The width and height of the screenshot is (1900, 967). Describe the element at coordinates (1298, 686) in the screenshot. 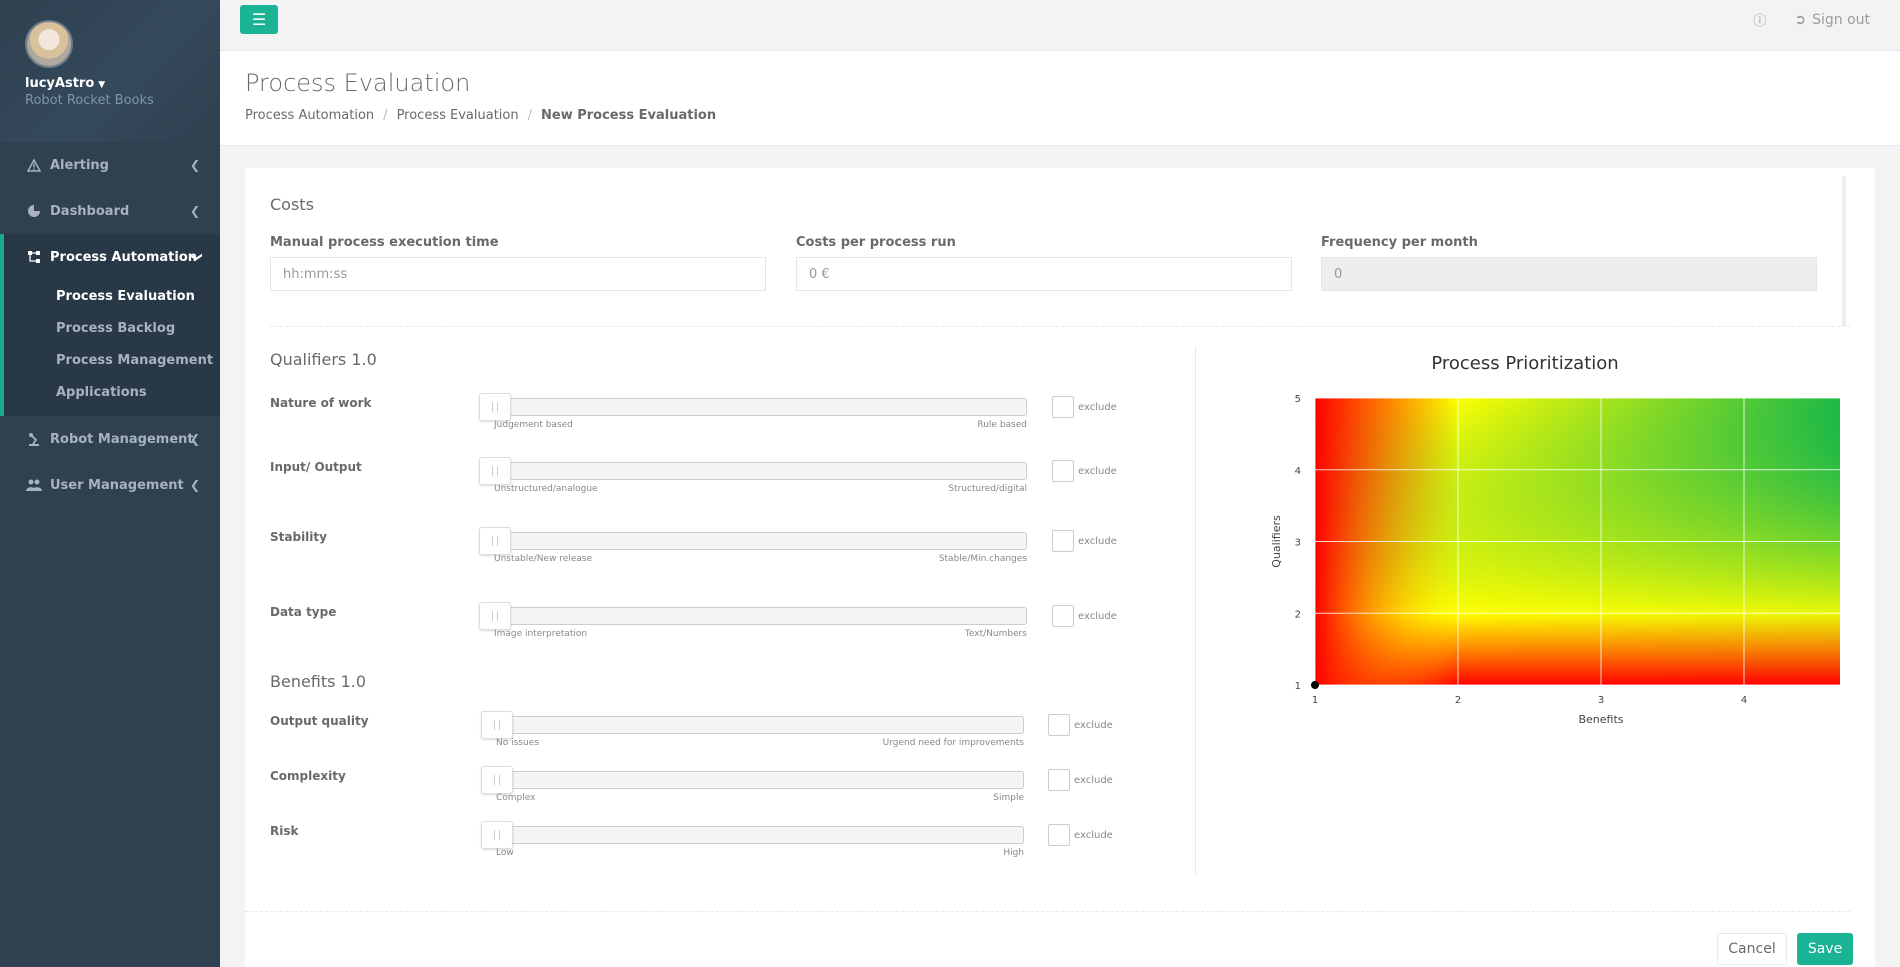

I see `y-tick-label: 1` at that location.